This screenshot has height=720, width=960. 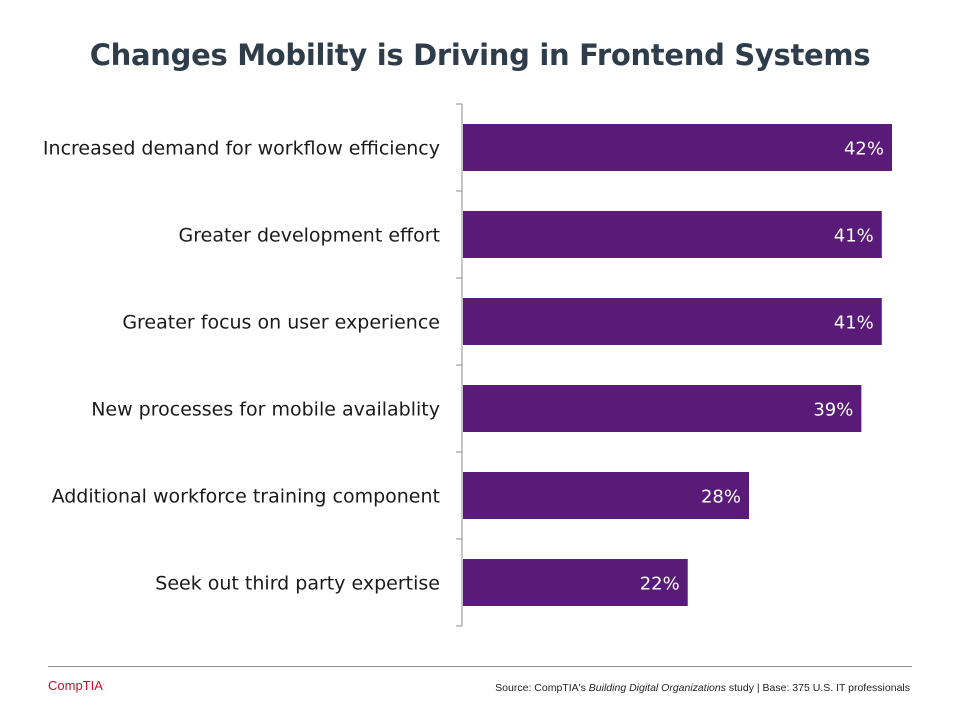 What do you see at coordinates (833, 410) in the screenshot?
I see `data-label: 39%` at bounding box center [833, 410].